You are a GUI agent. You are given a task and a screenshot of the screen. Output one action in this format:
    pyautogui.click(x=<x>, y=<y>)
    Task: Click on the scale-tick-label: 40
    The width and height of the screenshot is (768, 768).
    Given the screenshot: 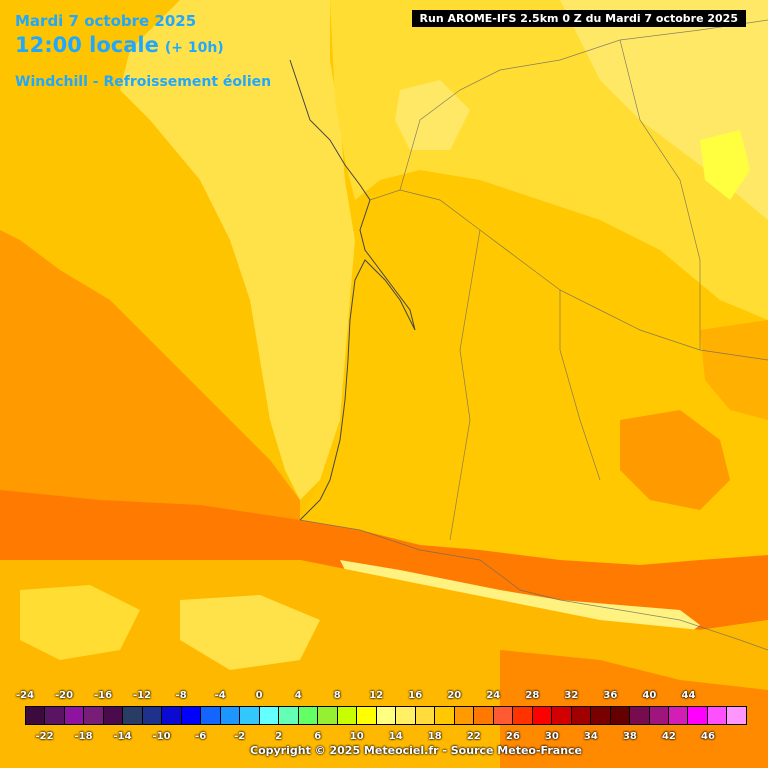 What is the action you would take?
    pyautogui.click(x=649, y=695)
    